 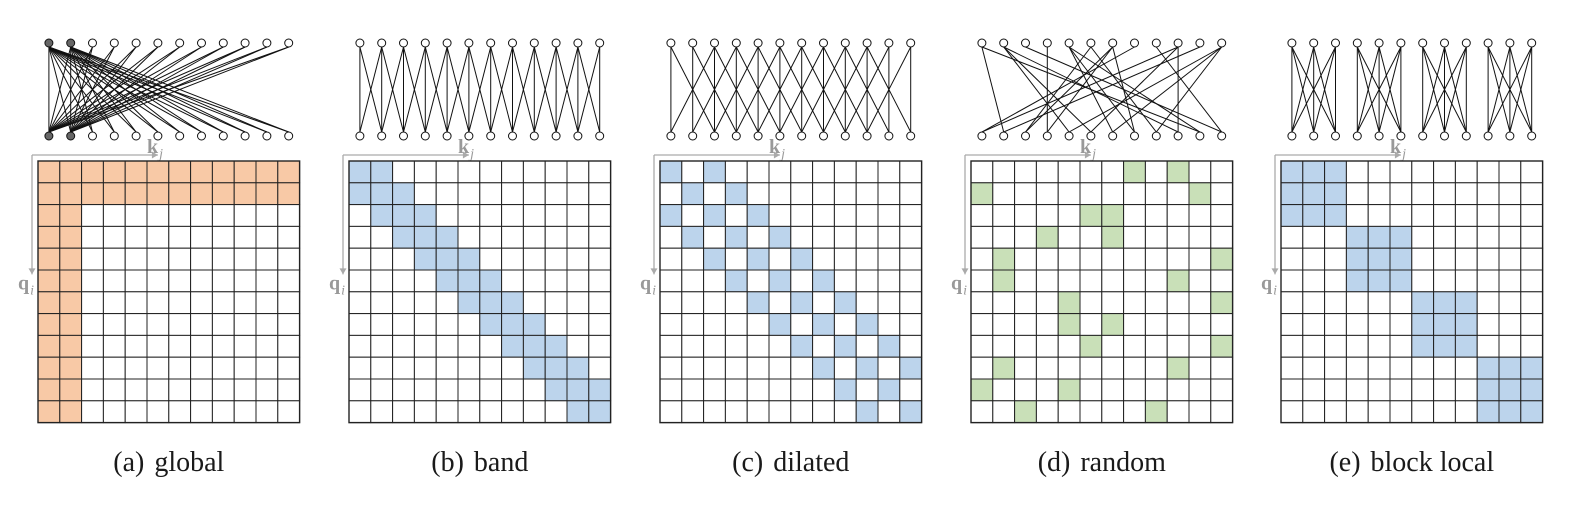 What do you see at coordinates (811, 462) in the screenshot?
I see `caption-name: dilated` at bounding box center [811, 462].